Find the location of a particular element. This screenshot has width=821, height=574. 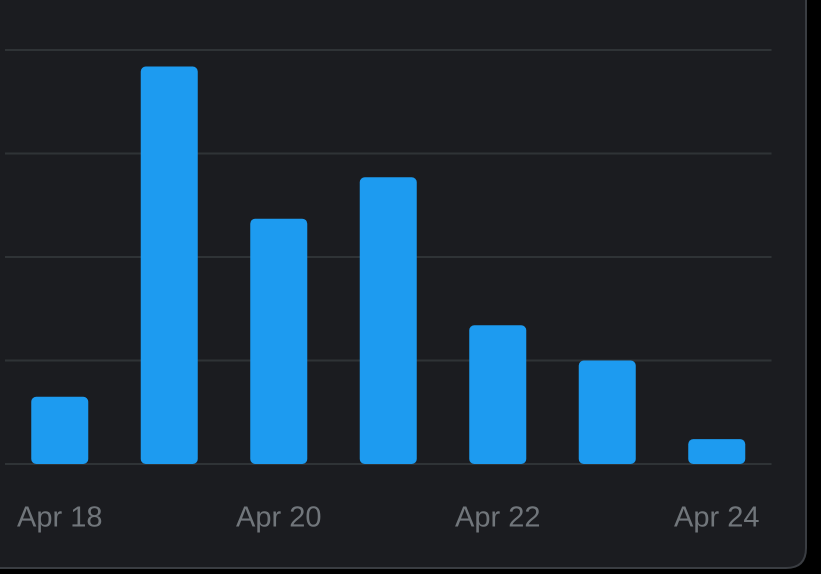

x-tick-label: Apr 24 is located at coordinates (716, 518).